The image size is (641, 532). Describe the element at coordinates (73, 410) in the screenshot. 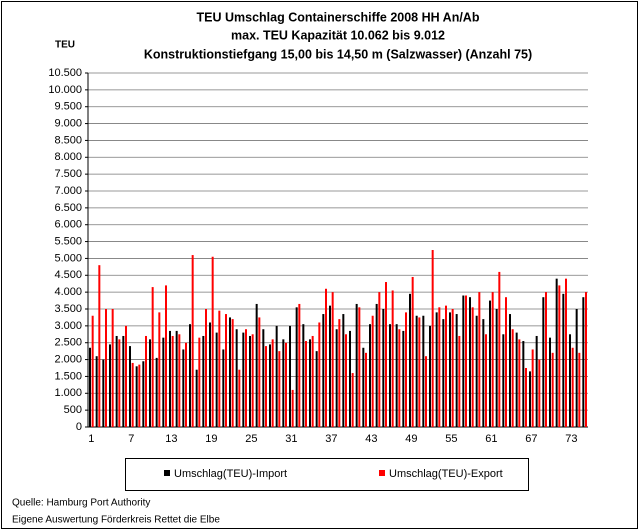

I see `y-tick-label: 500` at that location.